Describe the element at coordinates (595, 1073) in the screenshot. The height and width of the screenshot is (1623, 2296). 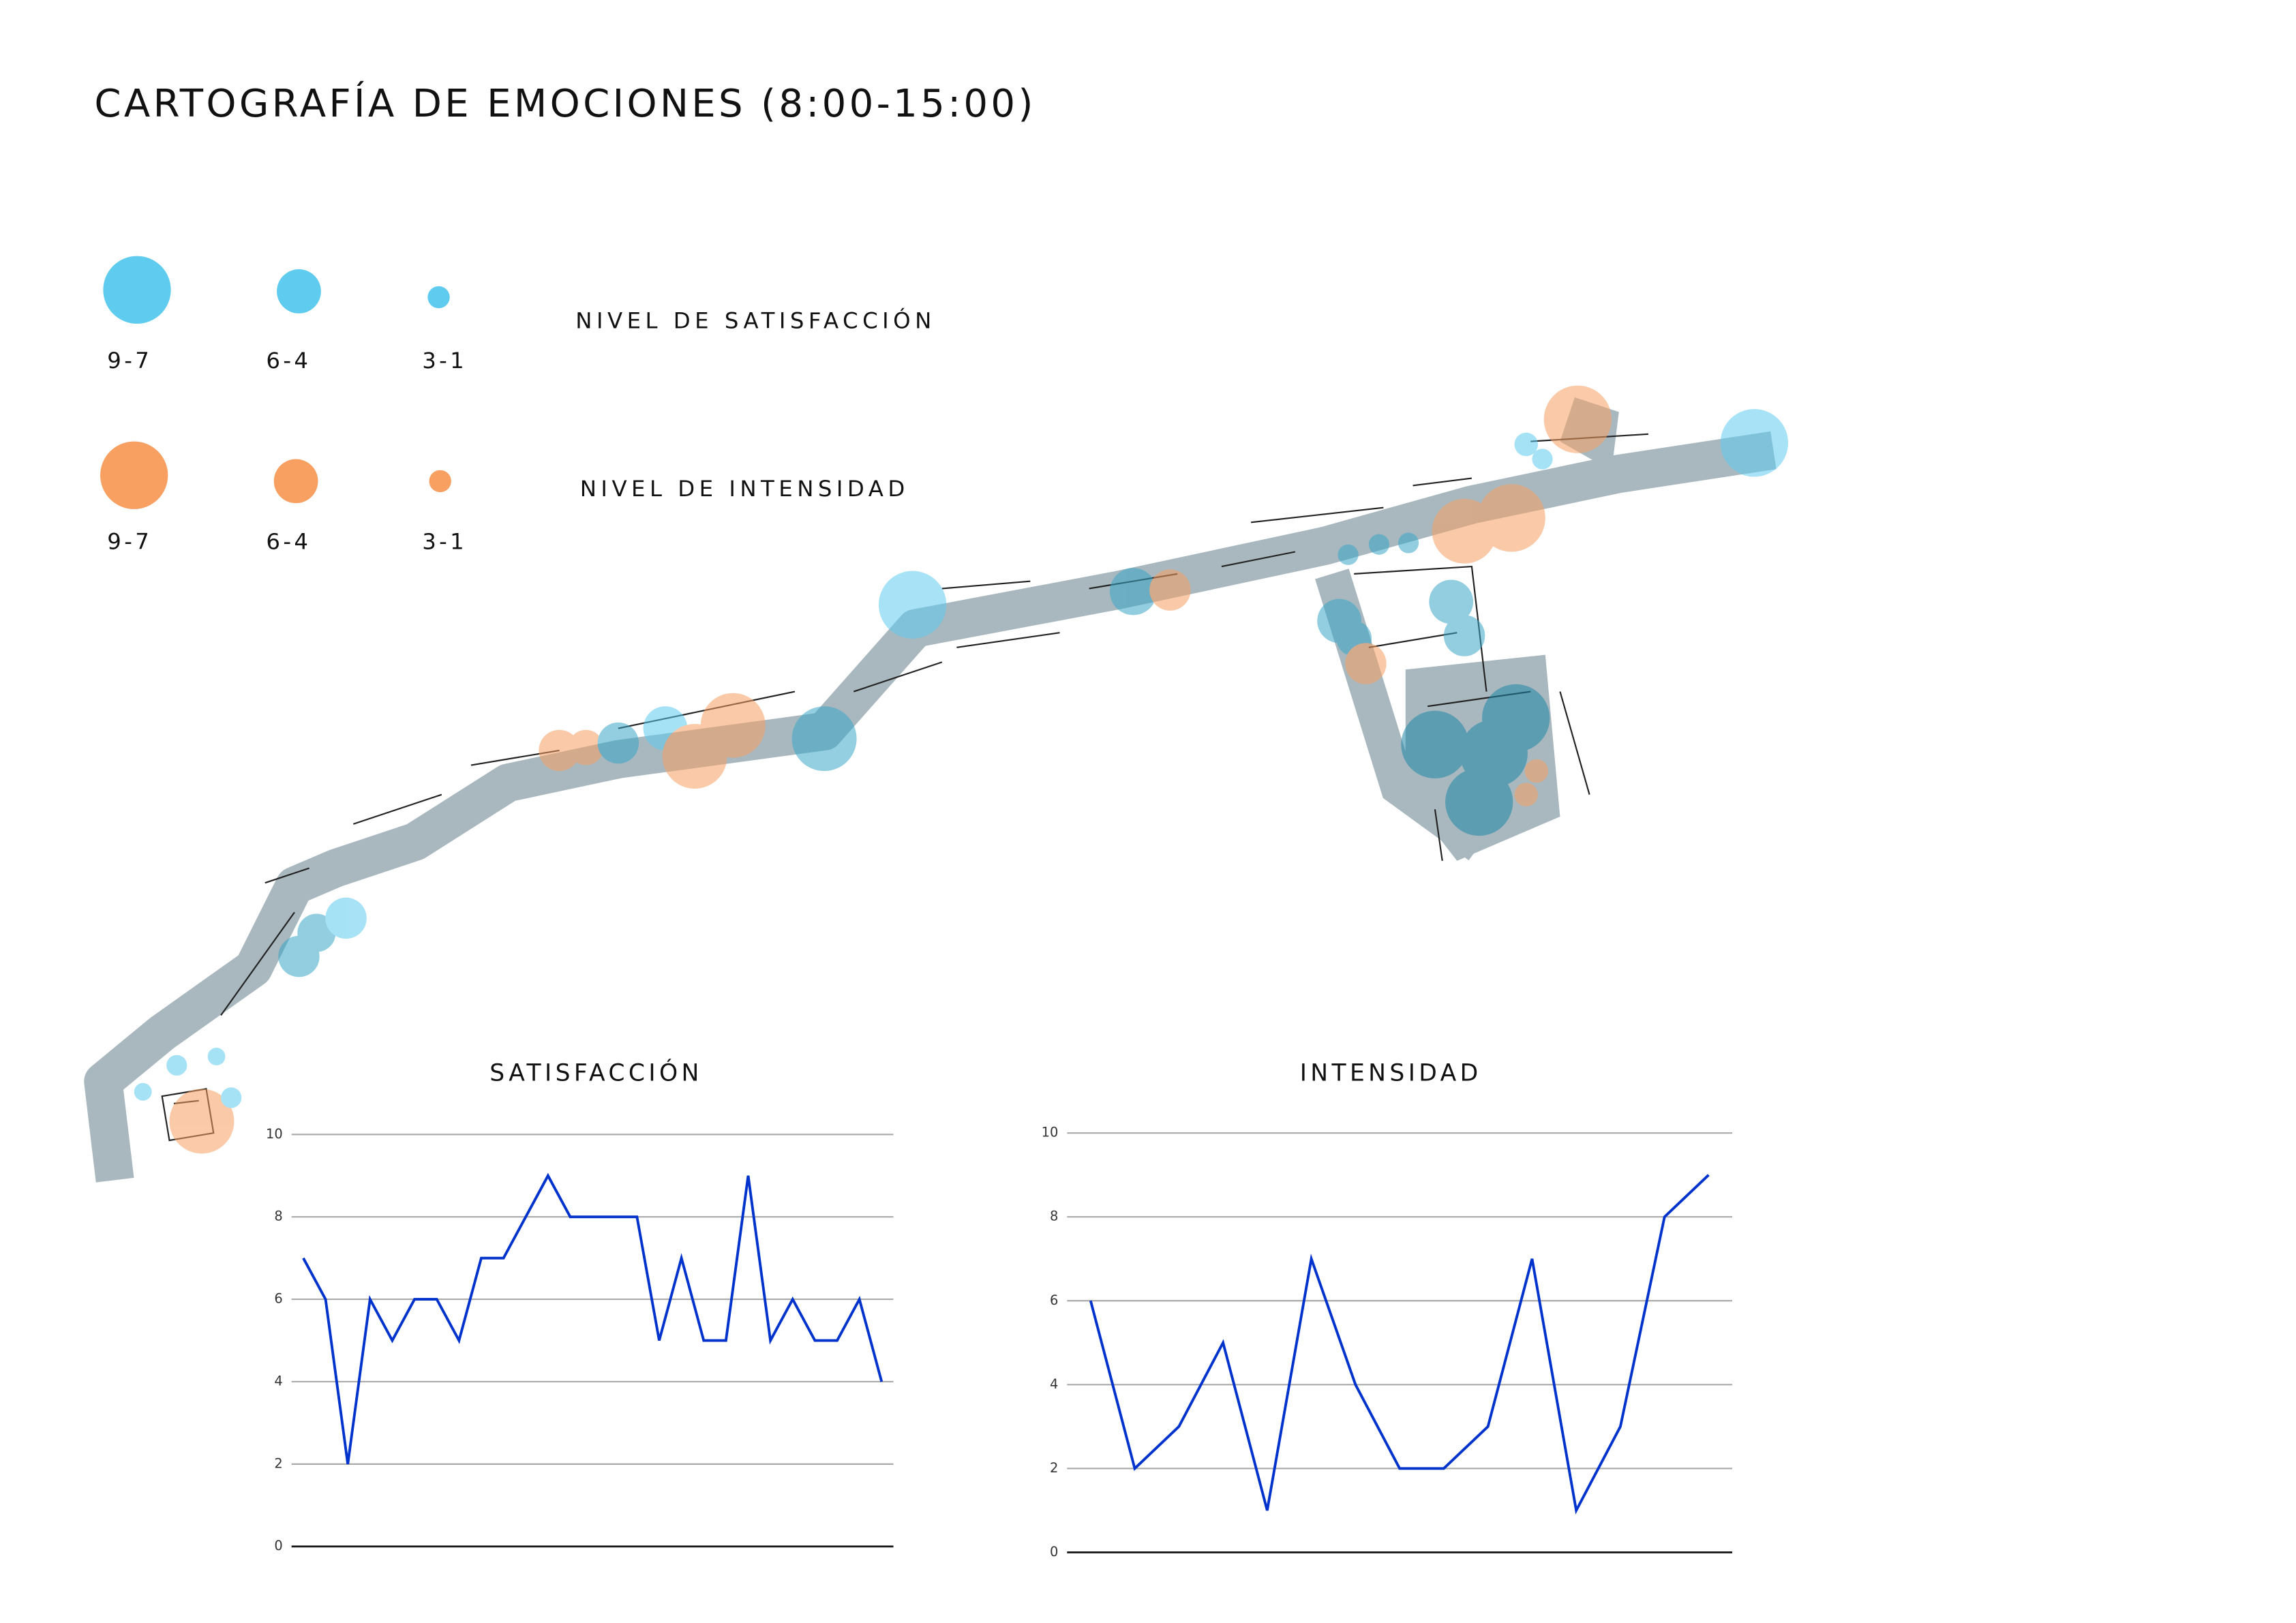
I see `chart-title: SATISFACCIÓN` at that location.